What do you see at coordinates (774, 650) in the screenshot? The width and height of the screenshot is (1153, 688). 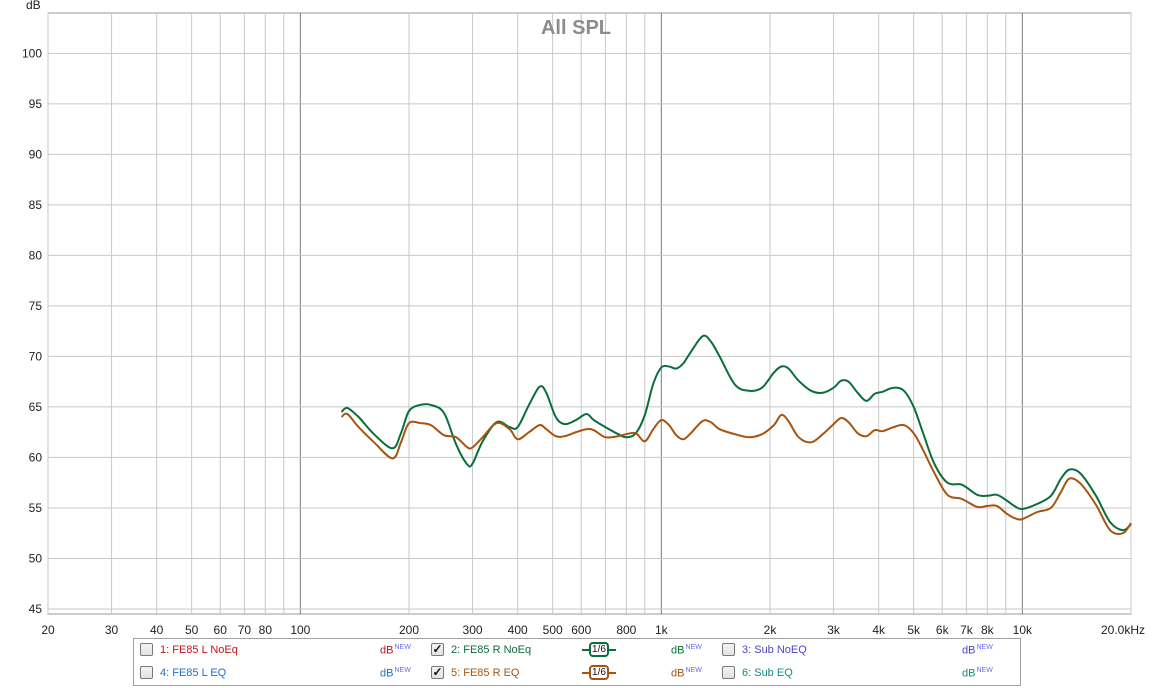 I see `legend-label: 3: Sub NoEQ` at bounding box center [774, 650].